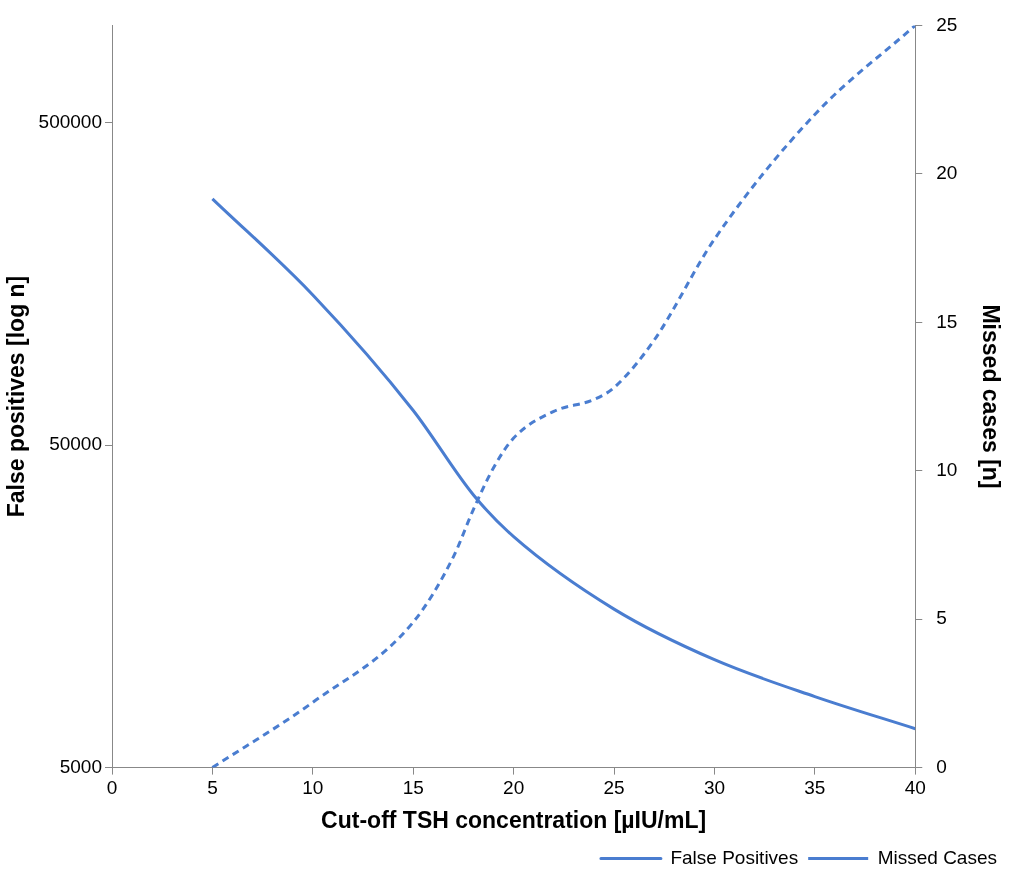 This screenshot has height=878, width=1017. I want to click on x-tick-label: 15, so click(413, 788).